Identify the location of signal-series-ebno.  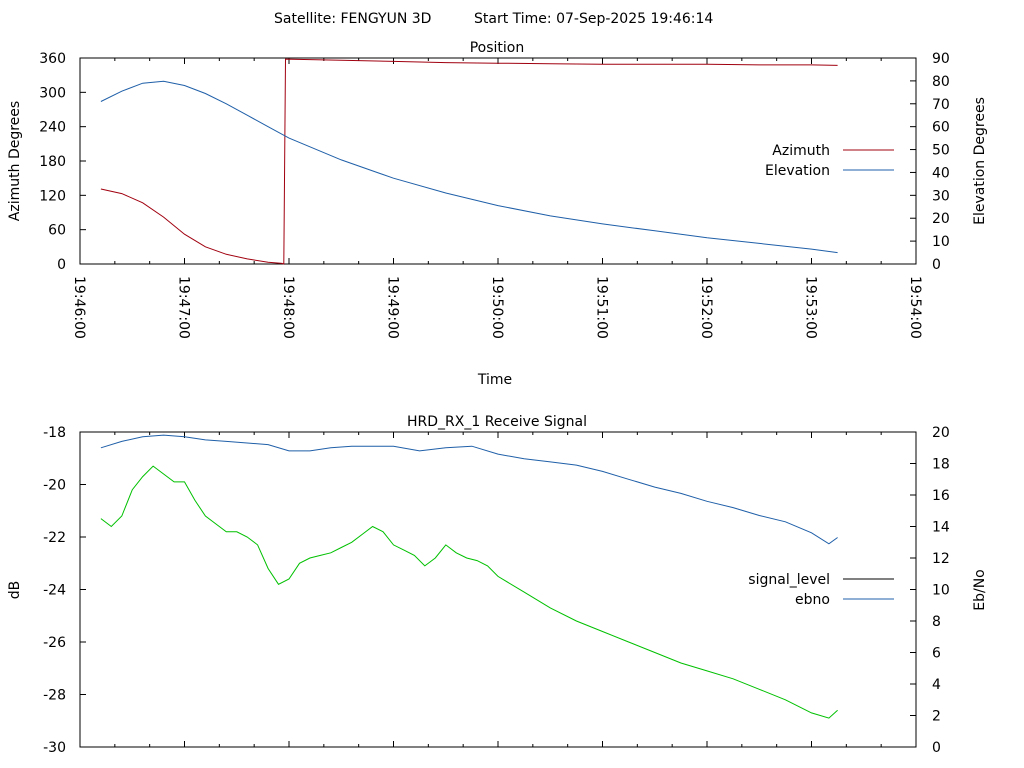
(469, 489).